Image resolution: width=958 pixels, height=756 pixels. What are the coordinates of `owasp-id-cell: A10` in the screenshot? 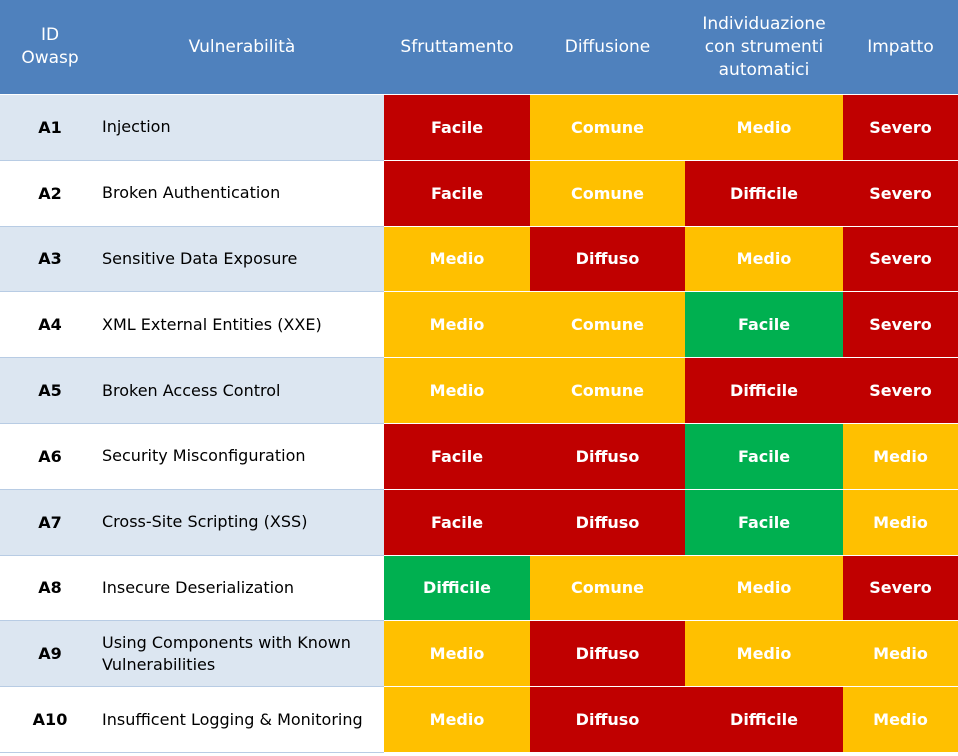 It's located at (50, 719).